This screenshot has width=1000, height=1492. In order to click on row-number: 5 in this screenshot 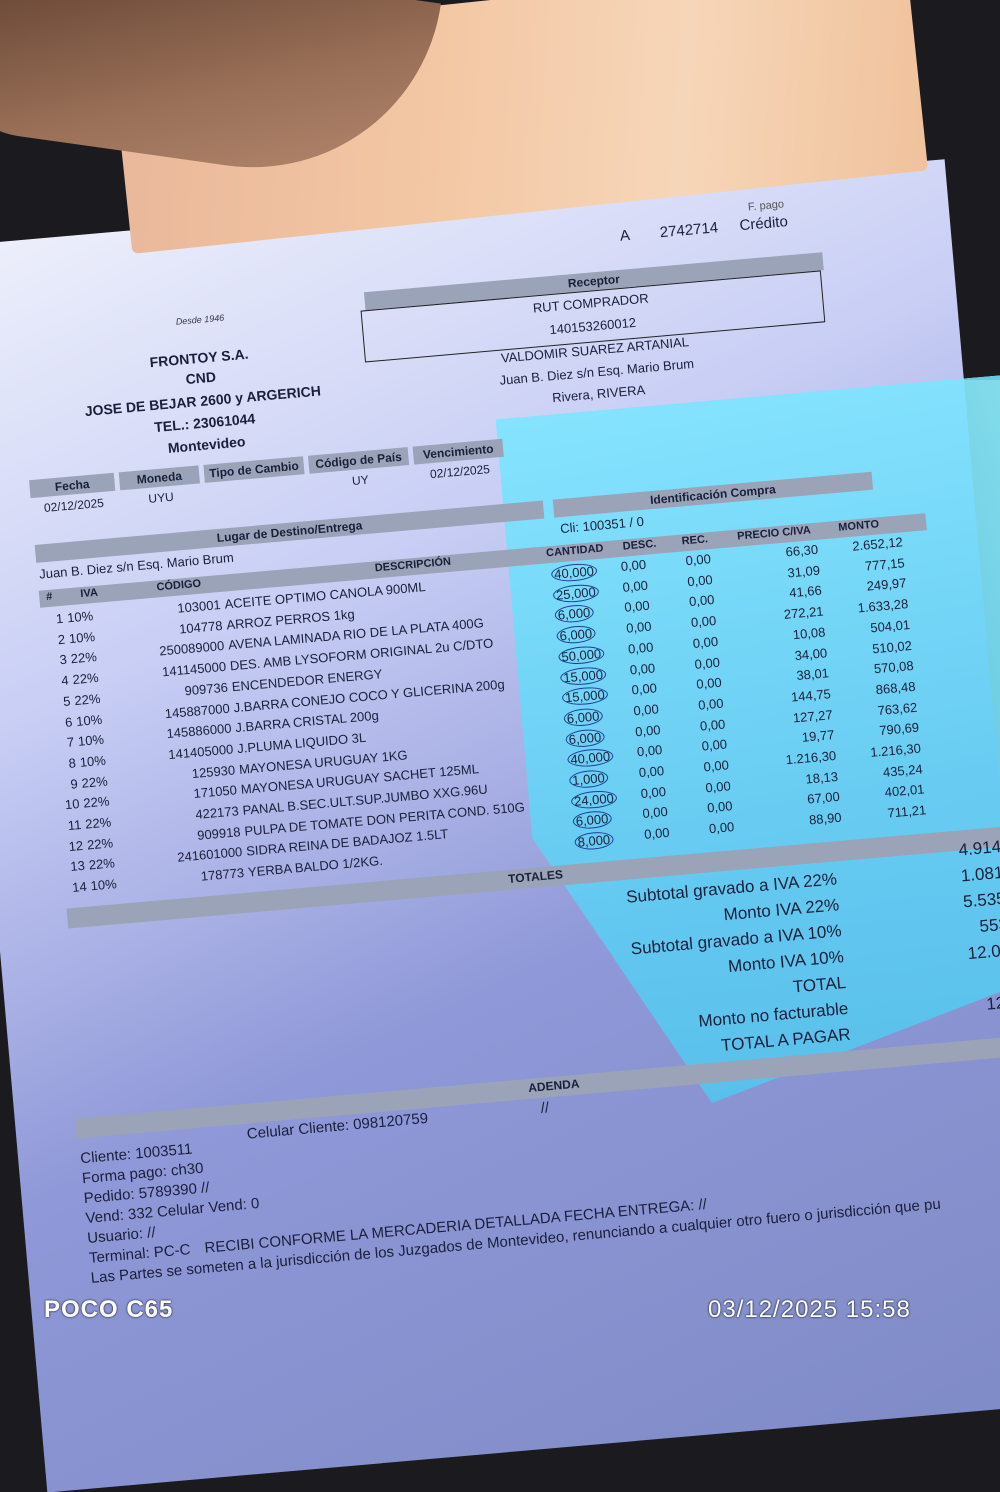, I will do `click(67, 701)`.